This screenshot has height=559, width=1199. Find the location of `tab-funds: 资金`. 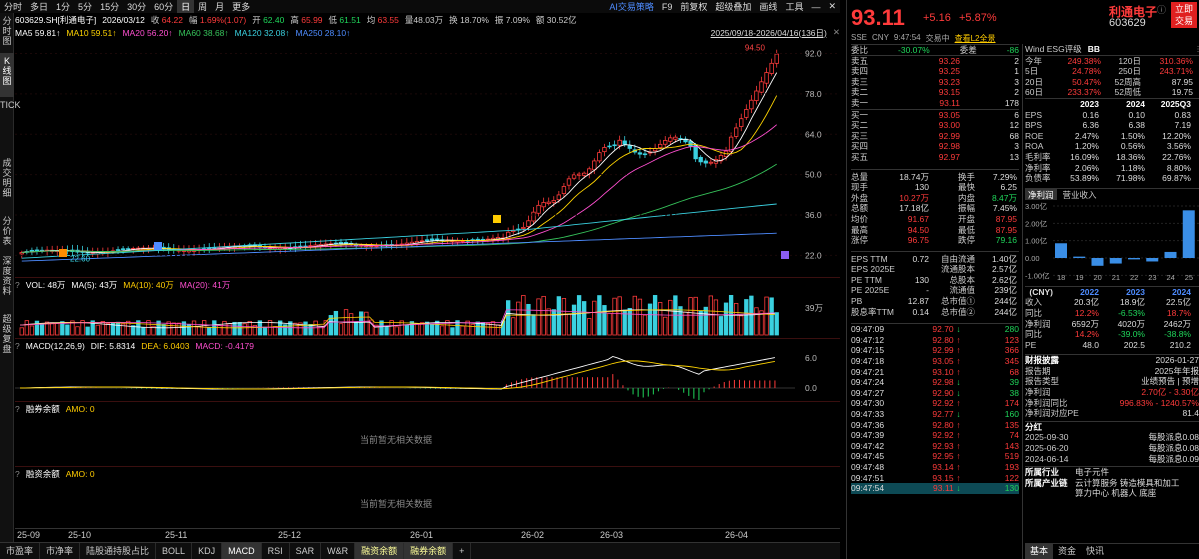

tab-funds: 资金 is located at coordinates (1067, 551).